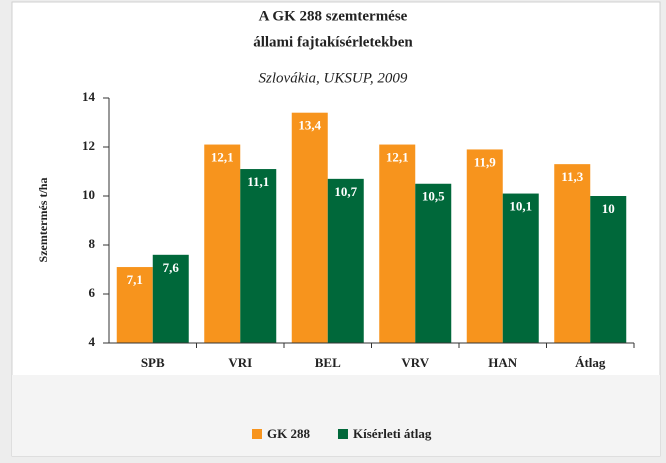 This screenshot has width=666, height=463. I want to click on value-label: 13,4, so click(309, 125).